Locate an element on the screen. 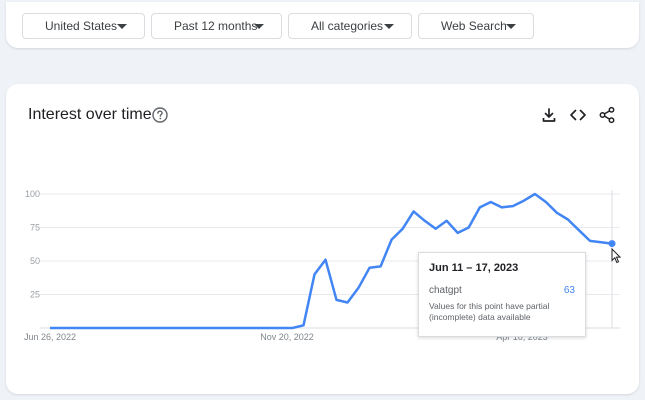 This screenshot has width=645, height=400. category-filter-label: All categories is located at coordinates (347, 26).